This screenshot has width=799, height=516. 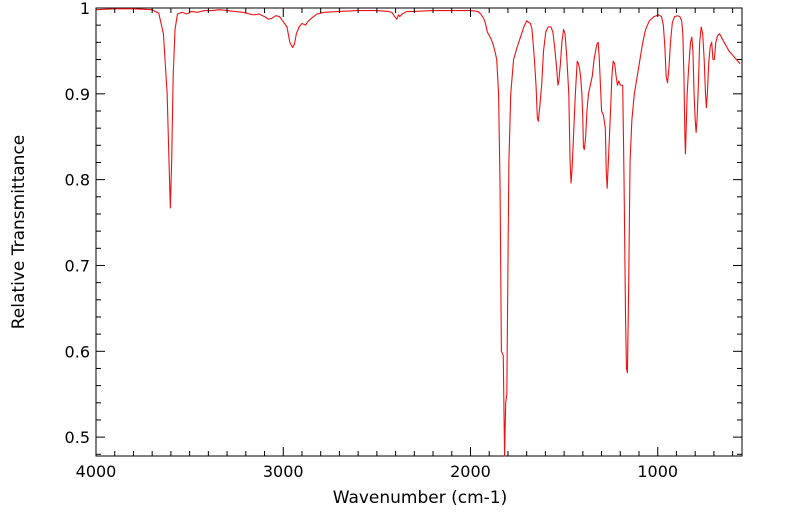 What do you see at coordinates (77, 94) in the screenshot?
I see `y-tick-label: 0.9` at bounding box center [77, 94].